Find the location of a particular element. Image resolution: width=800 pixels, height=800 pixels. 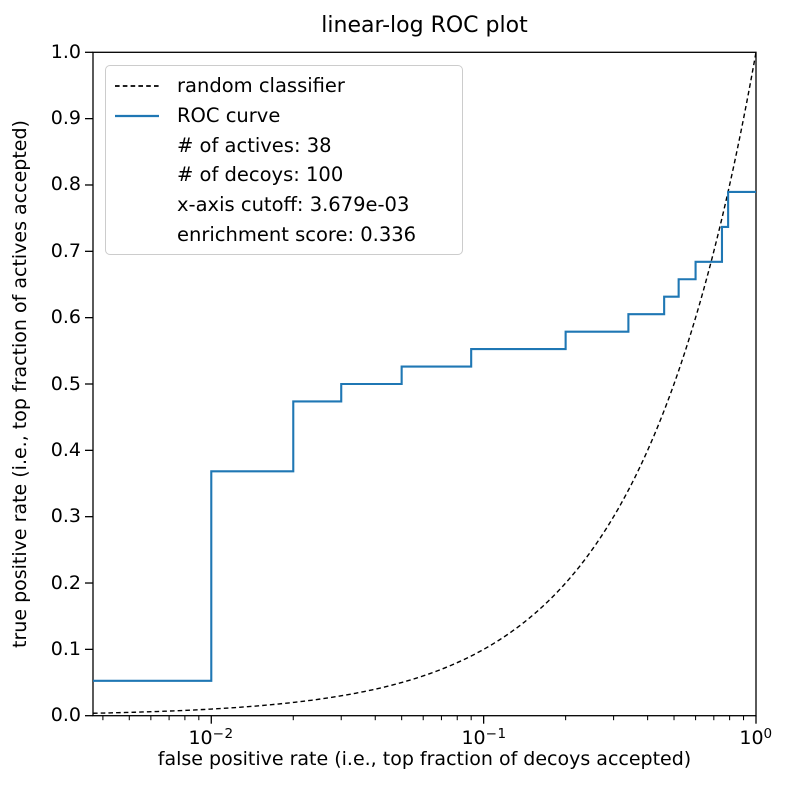

x-tick-label: 100 is located at coordinates (756, 737).